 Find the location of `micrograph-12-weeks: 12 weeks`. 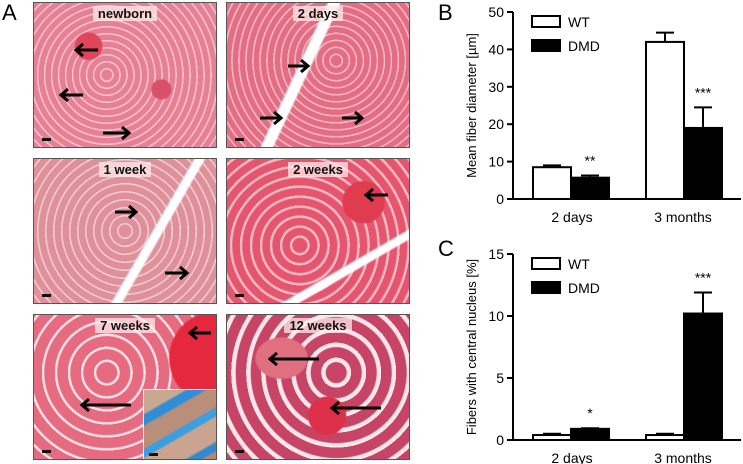

micrograph-12-weeks: 12 weeks is located at coordinates (318, 387).